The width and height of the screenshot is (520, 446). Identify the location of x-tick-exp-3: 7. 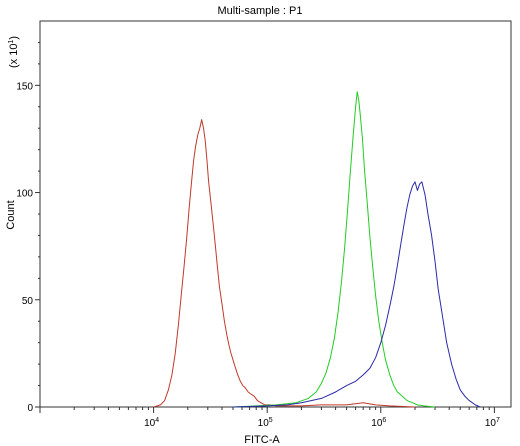
(498, 420).